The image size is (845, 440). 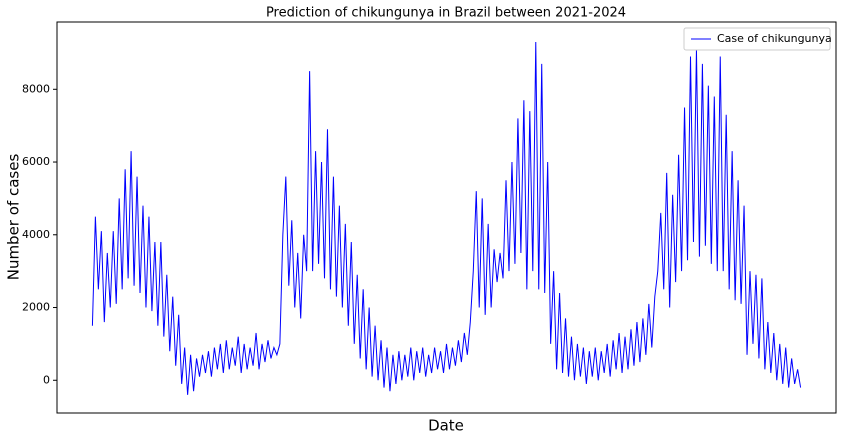 I want to click on legend-box, so click(x=757, y=39).